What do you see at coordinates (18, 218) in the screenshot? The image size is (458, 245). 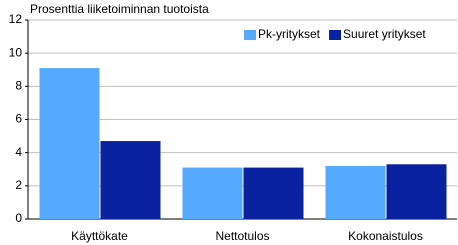 I see `y-tick-label: 0` at bounding box center [18, 218].